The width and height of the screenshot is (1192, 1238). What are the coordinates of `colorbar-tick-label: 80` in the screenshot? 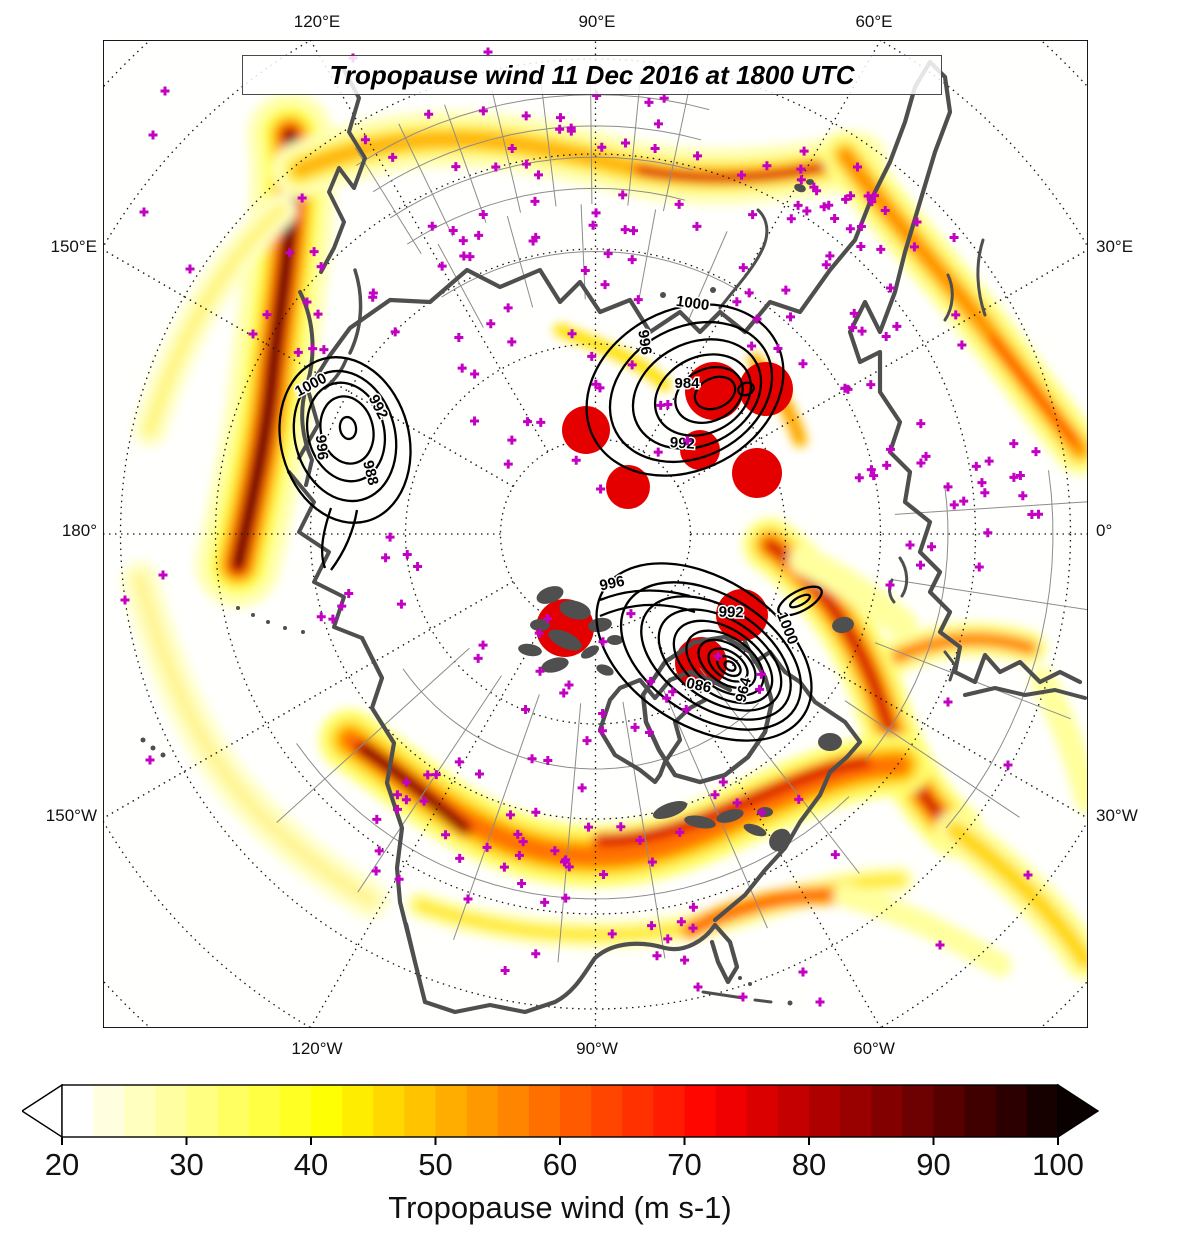 It's located at (809, 1164).